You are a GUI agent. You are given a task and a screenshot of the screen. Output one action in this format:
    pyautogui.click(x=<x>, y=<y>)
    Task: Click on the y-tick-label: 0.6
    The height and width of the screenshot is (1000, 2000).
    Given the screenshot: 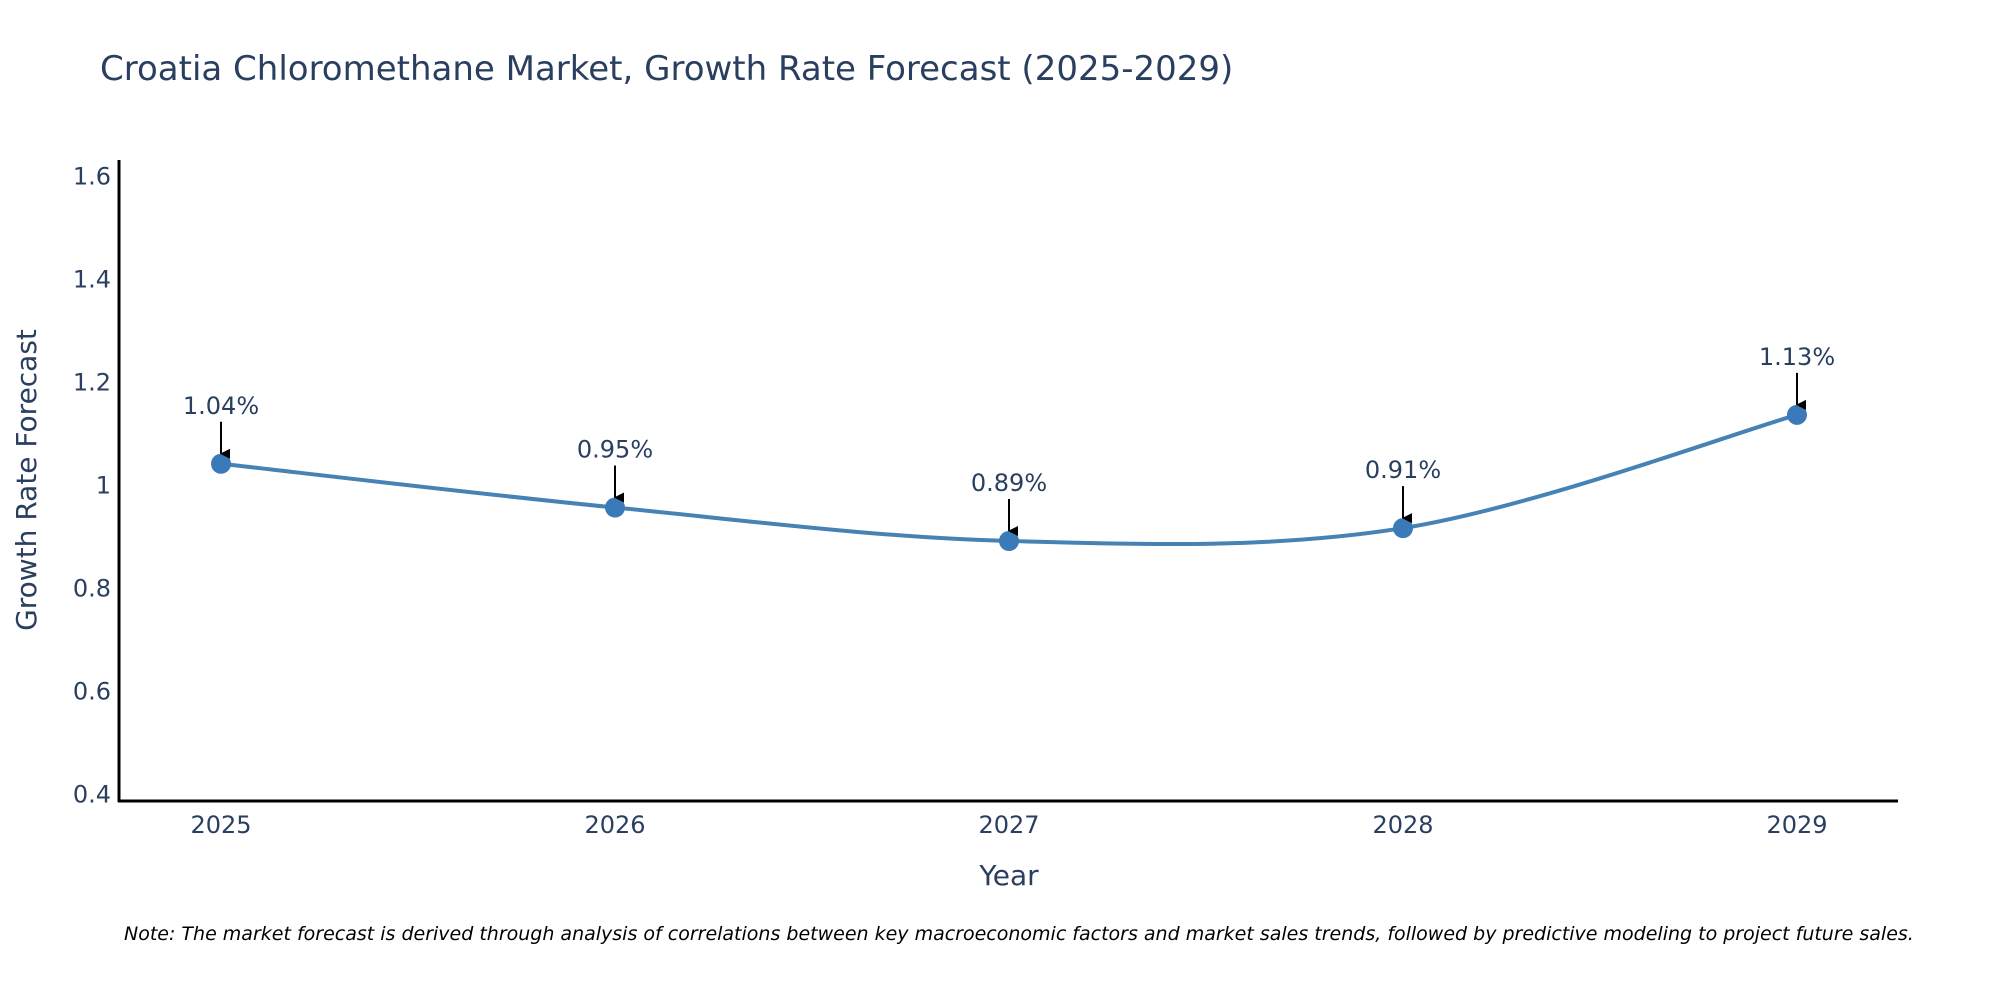 What is the action you would take?
    pyautogui.click(x=92, y=691)
    